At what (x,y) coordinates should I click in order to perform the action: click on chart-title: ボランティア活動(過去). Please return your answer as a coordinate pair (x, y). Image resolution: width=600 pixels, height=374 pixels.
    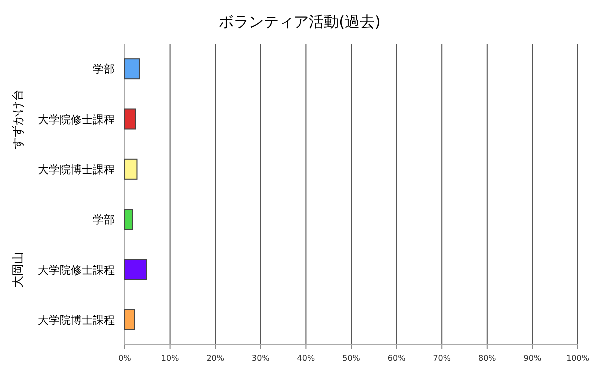
    Looking at the image, I should click on (300, 22).